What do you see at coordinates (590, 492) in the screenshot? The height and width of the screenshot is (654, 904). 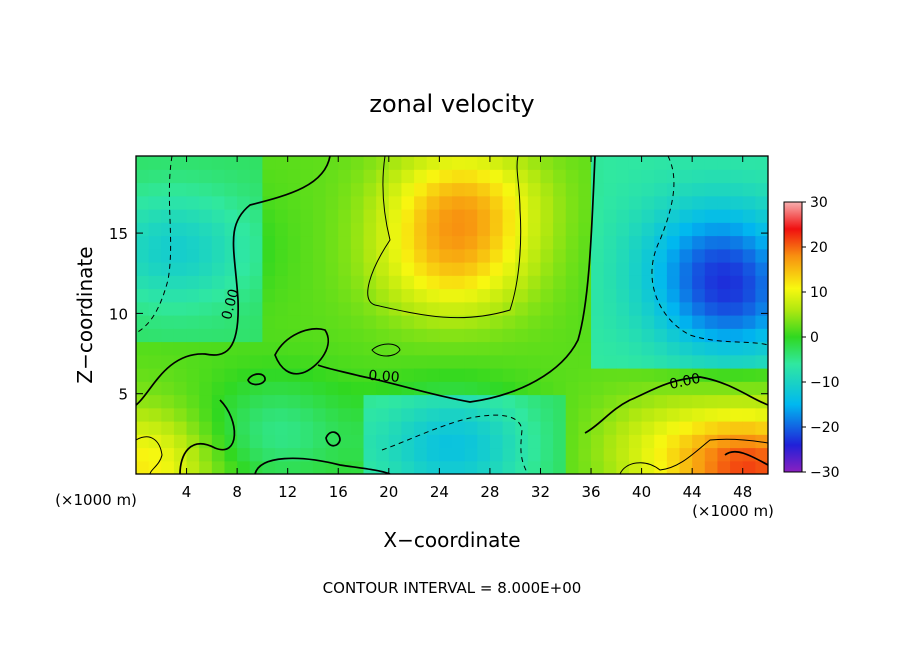 I see `x-tick-label: 36` at bounding box center [590, 492].